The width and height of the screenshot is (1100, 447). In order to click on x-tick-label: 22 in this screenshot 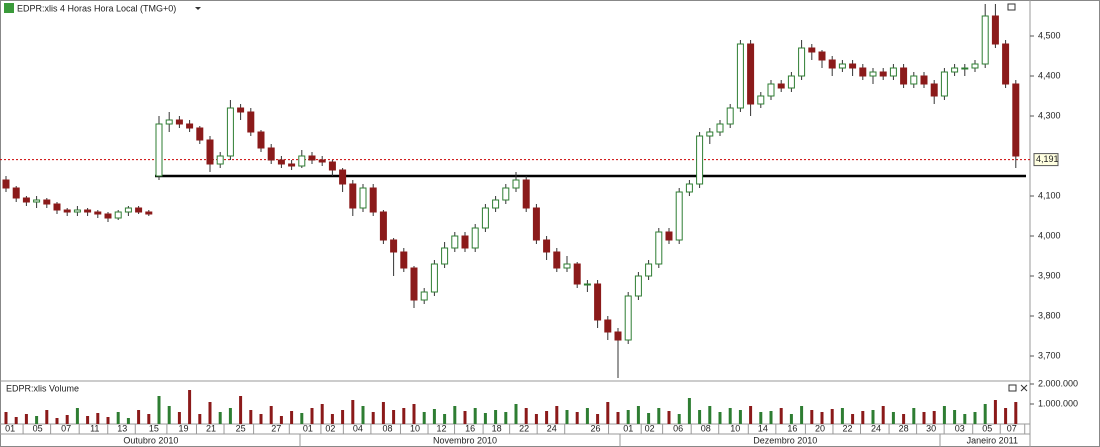, I will do `click(524, 428)`.